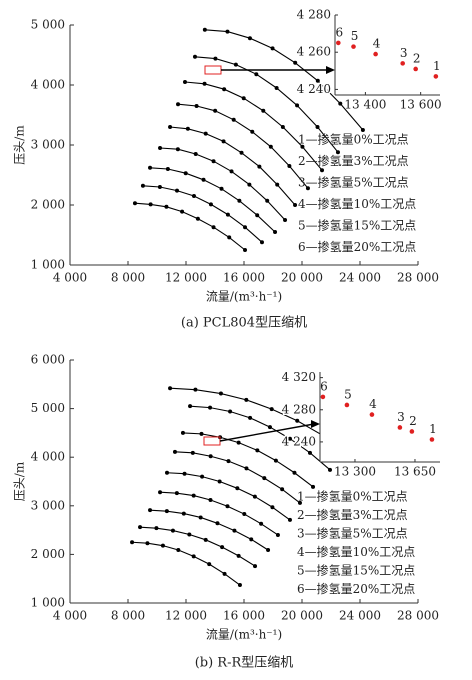 The height and width of the screenshot is (680, 472). I want to click on inset-x-tick-label: 13 650, so click(415, 472).